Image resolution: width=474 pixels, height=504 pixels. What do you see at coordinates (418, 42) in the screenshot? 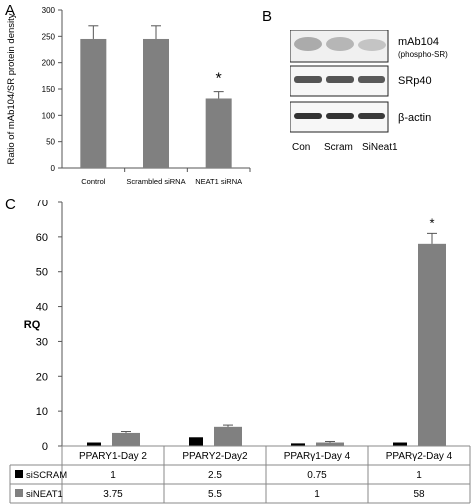
I see `blot-label-mab104: mAb104` at bounding box center [418, 42].